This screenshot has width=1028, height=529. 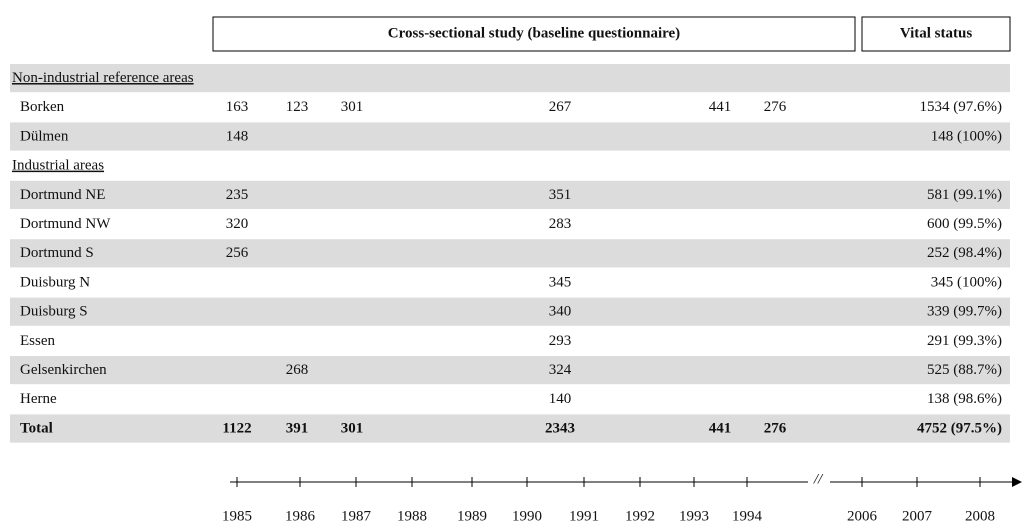 I want to click on row-label: Duisburg N, so click(x=55, y=282).